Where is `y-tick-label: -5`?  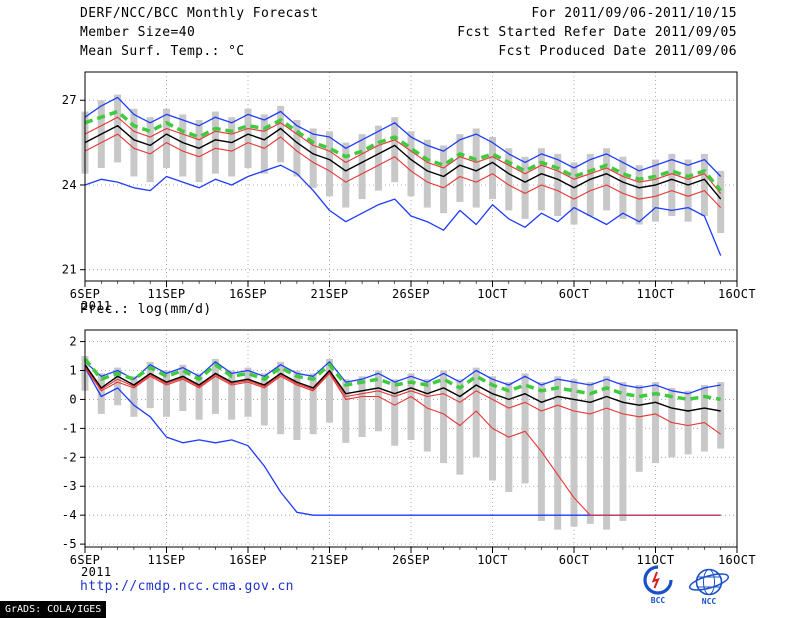 y-tick-label: -5 is located at coordinates (69, 544).